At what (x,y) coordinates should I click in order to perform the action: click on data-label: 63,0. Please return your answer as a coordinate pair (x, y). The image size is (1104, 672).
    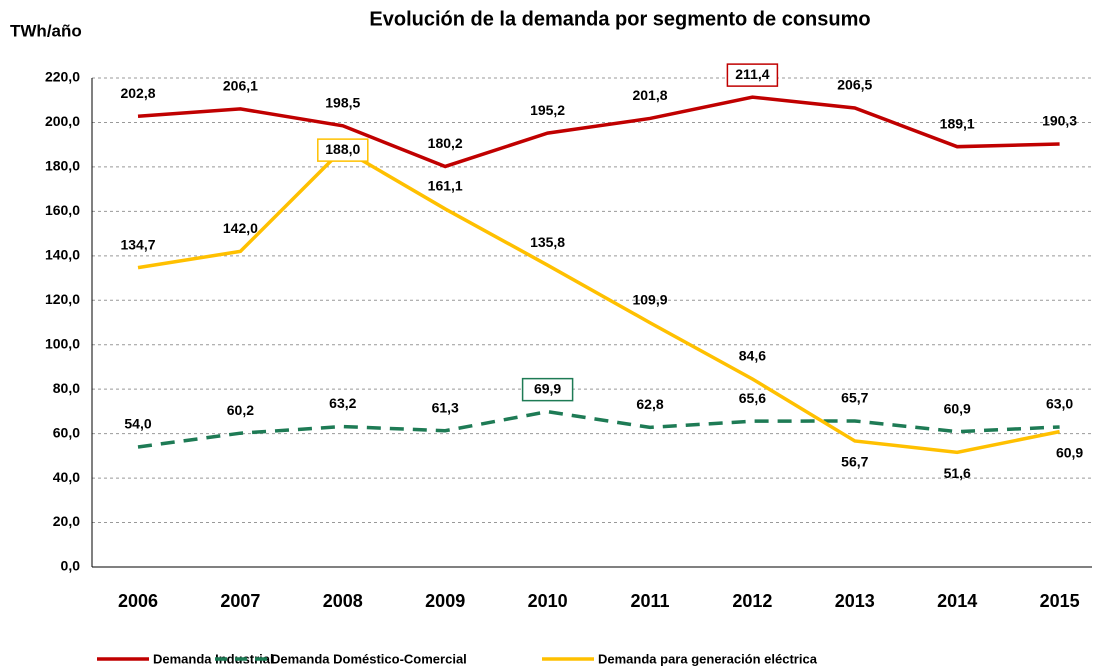
    Looking at the image, I should click on (1059, 404).